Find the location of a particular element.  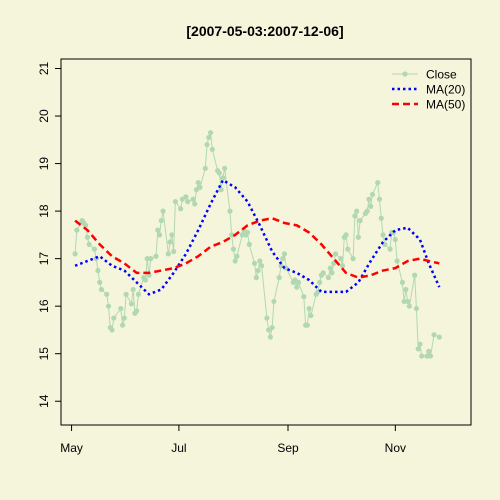

legend-label-ma-20: MA(20) is located at coordinates (445, 90).